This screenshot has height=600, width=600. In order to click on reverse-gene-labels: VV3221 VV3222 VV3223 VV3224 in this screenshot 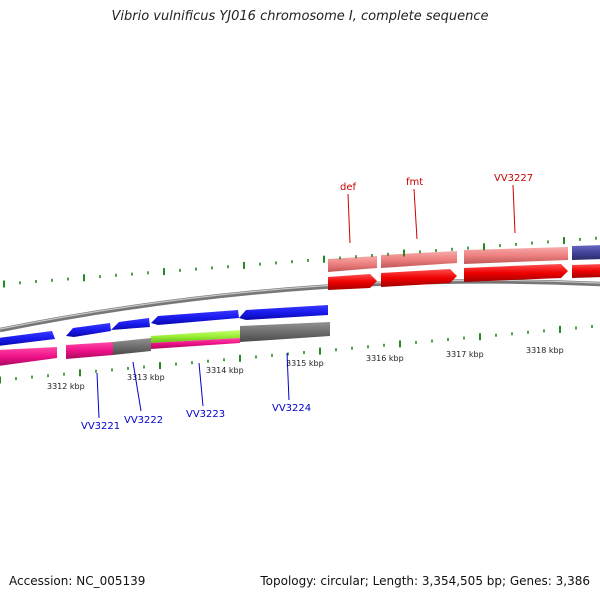, I will do `click(196, 392)`.